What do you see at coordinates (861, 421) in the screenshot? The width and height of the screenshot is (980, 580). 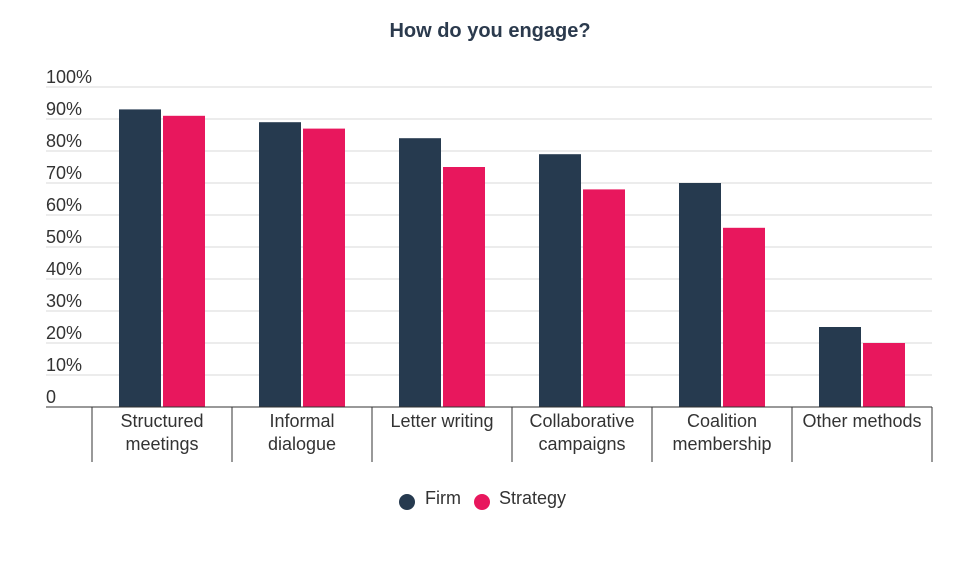 I see `x-tick-label: Other methods` at bounding box center [861, 421].